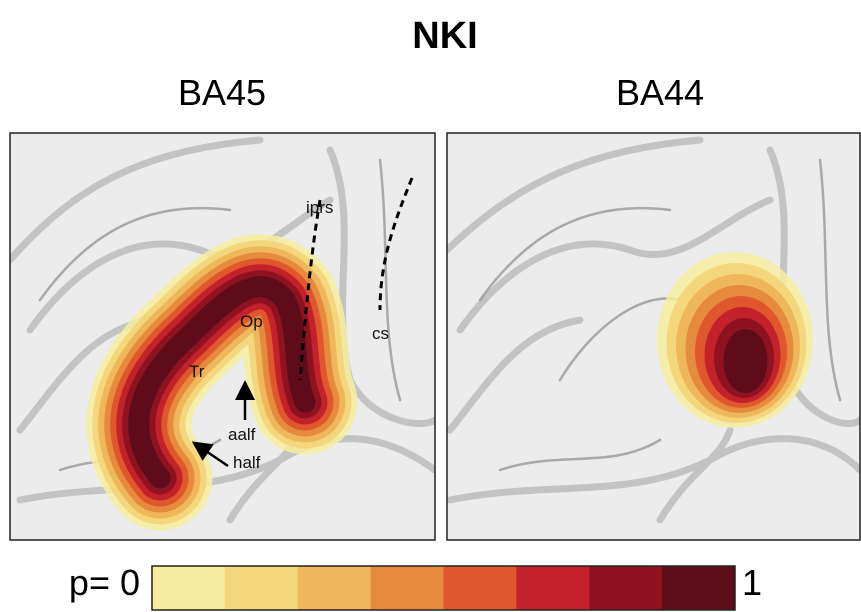  What do you see at coordinates (197, 371) in the screenshot?
I see `annotation: Tr` at bounding box center [197, 371].